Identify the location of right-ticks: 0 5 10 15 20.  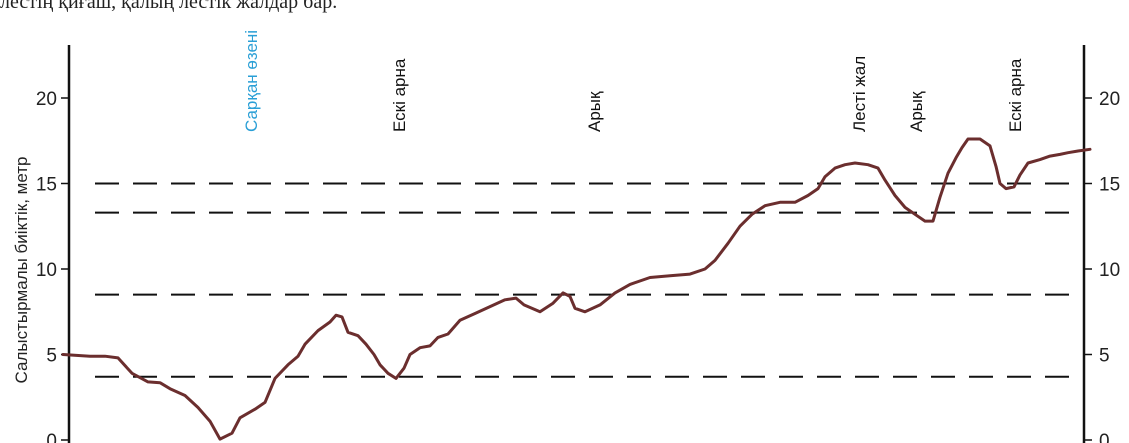
(1102, 266).